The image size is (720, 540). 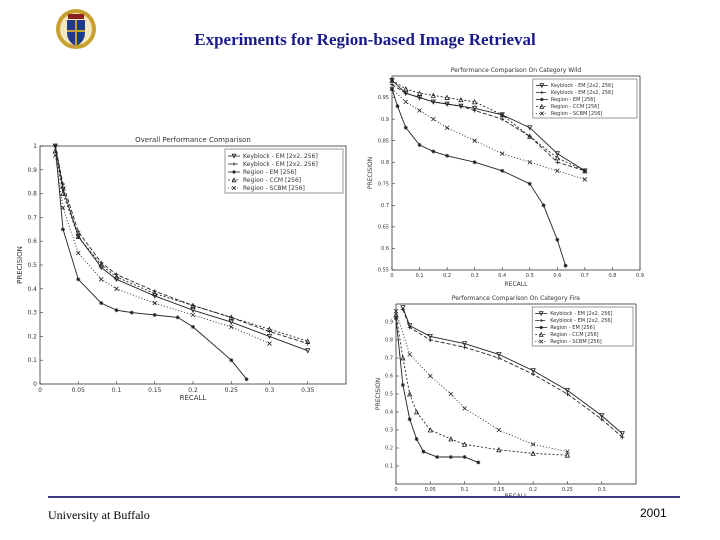 What do you see at coordinates (574, 335) in the screenshot?
I see `legend-entry: Region - CCM [256]` at bounding box center [574, 335].